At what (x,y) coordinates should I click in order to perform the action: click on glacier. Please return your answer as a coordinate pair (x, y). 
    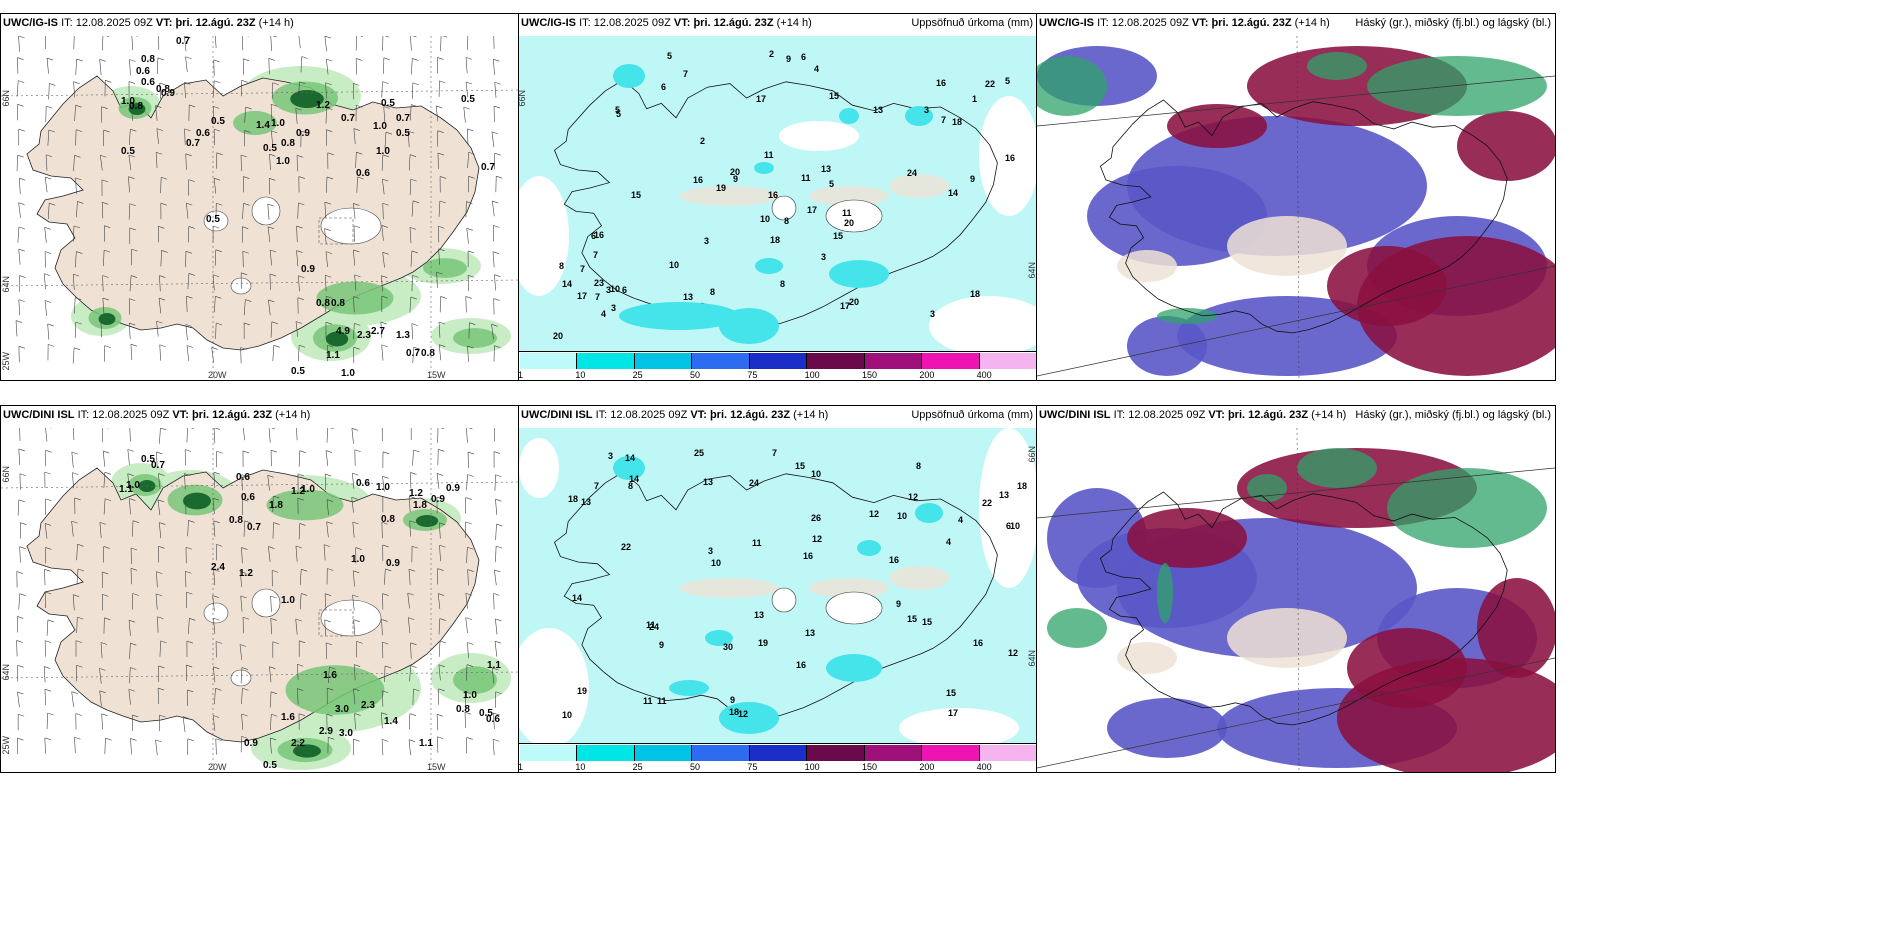
    Looking at the image, I should click on (784, 208).